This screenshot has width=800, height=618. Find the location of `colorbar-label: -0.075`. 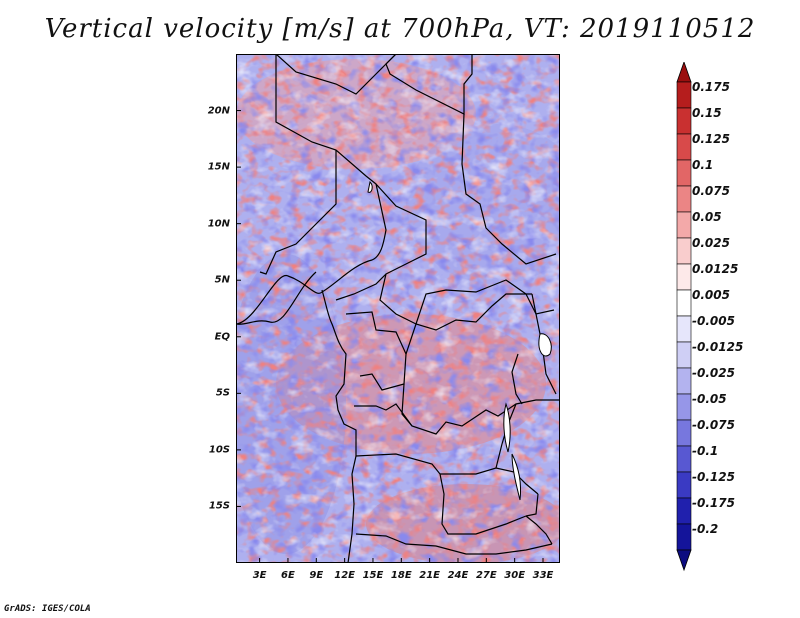

colorbar-label: -0.075 is located at coordinates (713, 425).